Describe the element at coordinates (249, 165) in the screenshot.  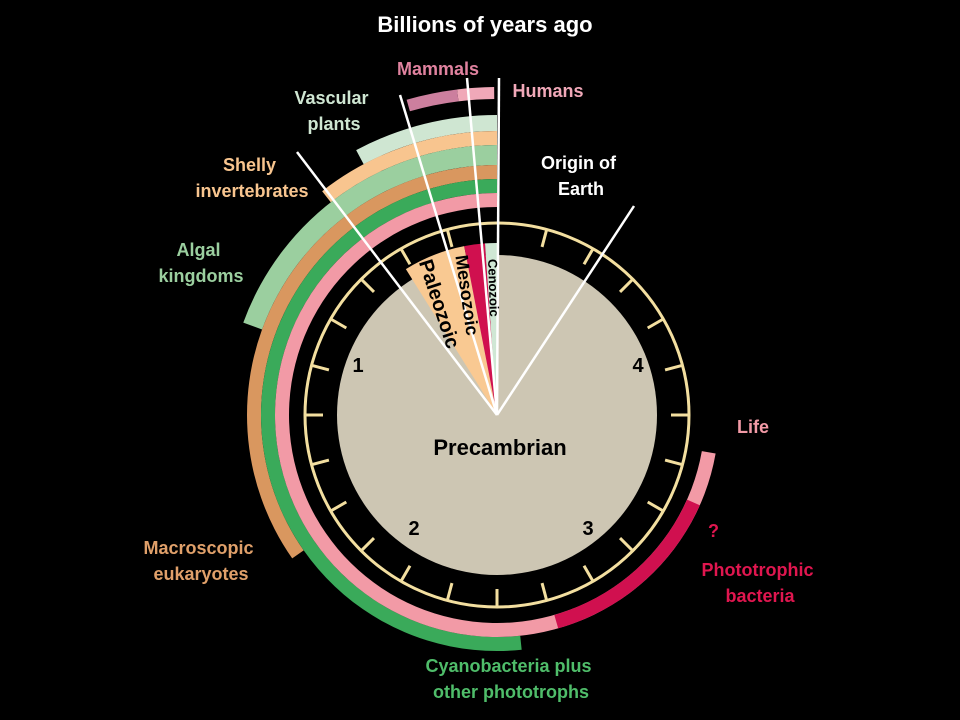
I see `shelly-line-1: Shelly` at that location.